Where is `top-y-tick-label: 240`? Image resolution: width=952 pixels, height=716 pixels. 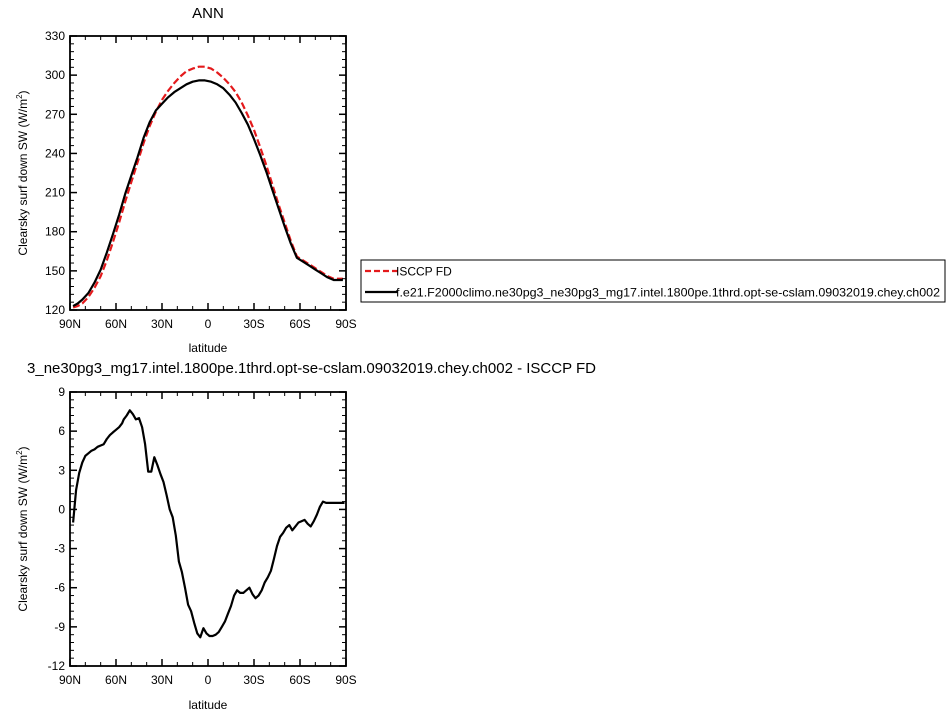 top-y-tick-label: 240 is located at coordinates (55, 153).